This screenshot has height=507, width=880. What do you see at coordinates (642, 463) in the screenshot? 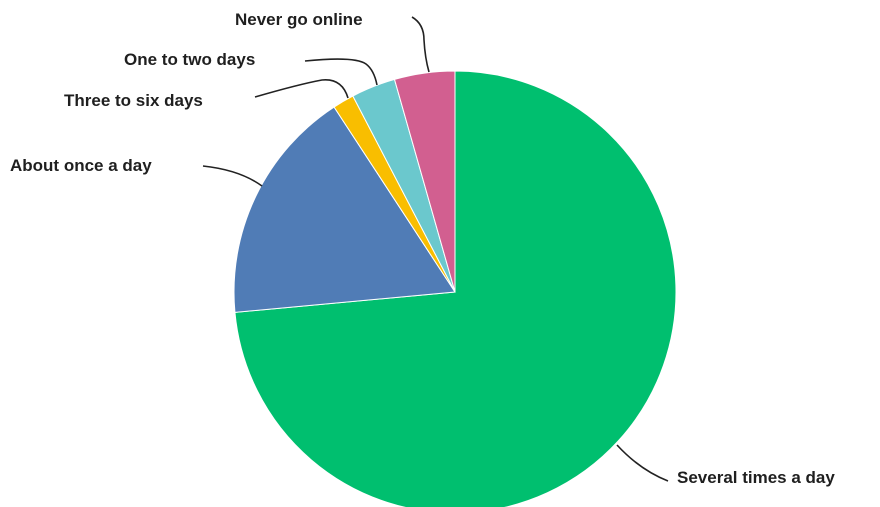
I see `leader-line-several-times-a-day` at bounding box center [642, 463].